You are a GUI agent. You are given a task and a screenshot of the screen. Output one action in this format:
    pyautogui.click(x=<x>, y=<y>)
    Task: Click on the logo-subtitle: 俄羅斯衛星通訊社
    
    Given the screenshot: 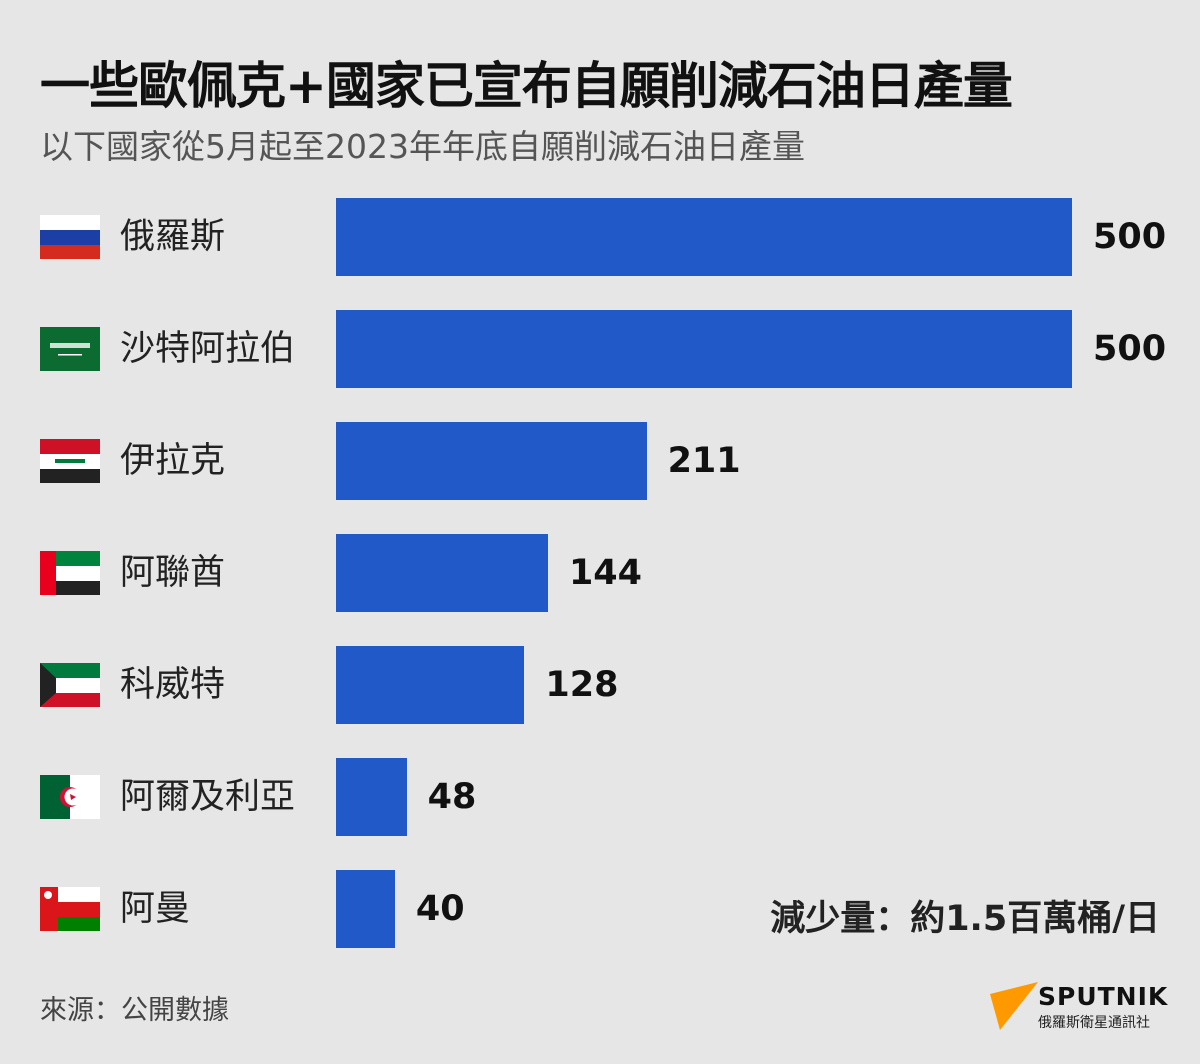 What is the action you would take?
    pyautogui.click(x=1094, y=1023)
    